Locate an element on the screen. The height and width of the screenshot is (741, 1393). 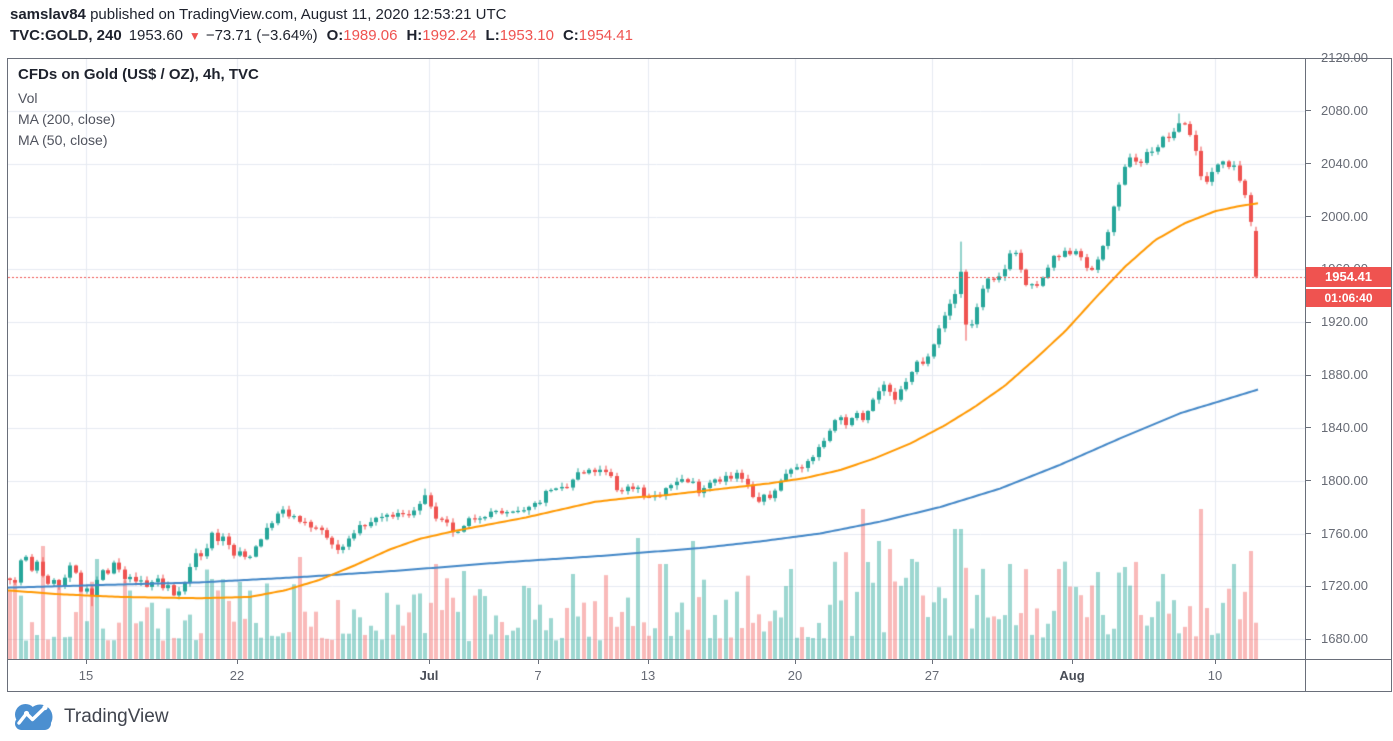
last-price-badge: 1954.41 is located at coordinates (1348, 277).